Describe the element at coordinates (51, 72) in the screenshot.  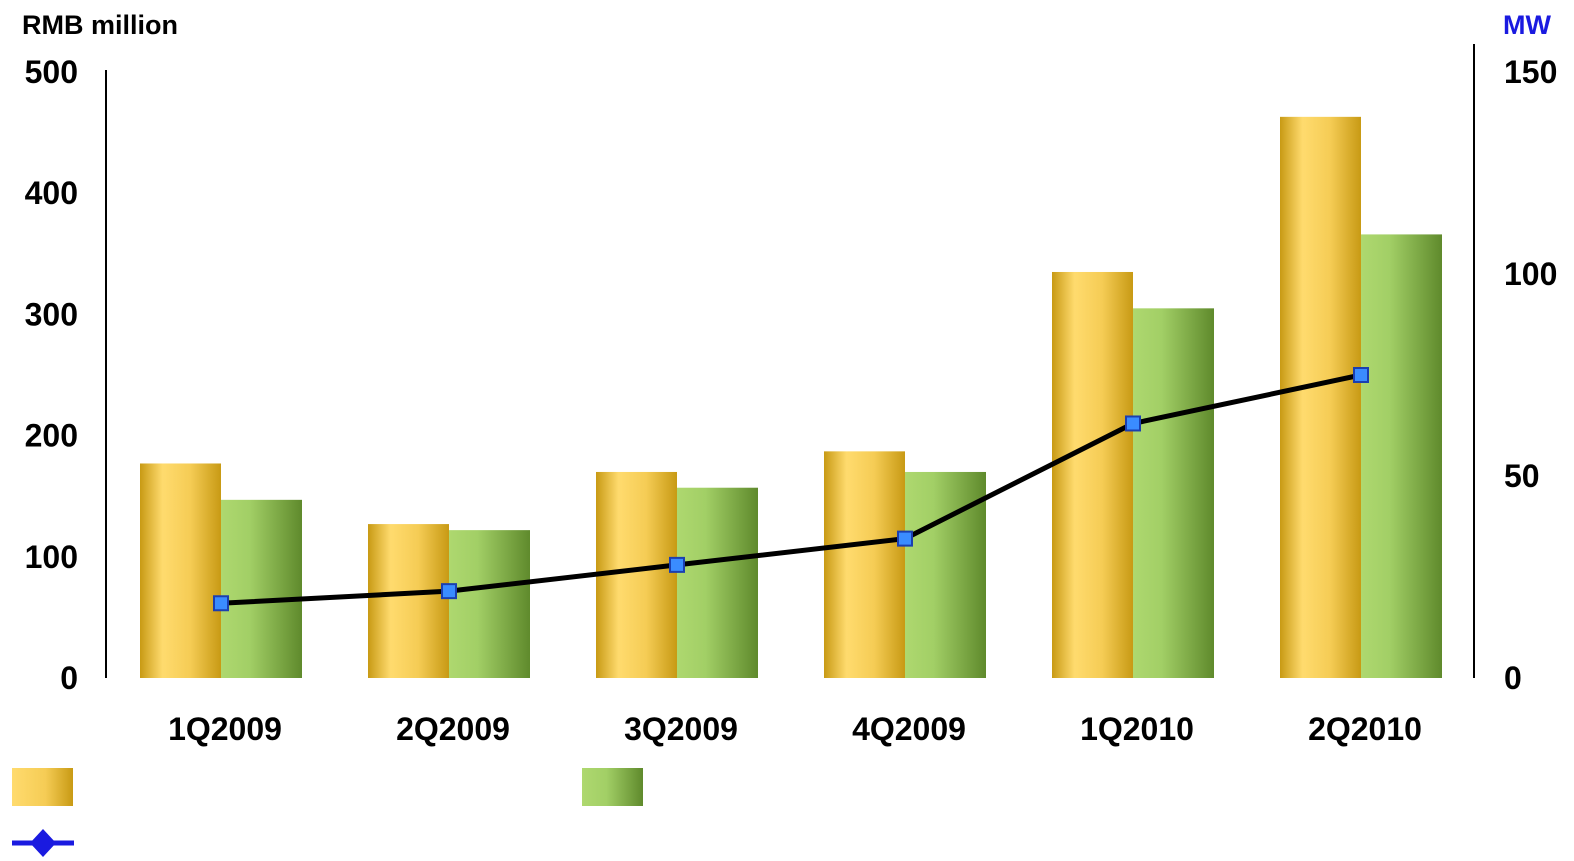
I see `left-y-tick-label: 500` at that location.